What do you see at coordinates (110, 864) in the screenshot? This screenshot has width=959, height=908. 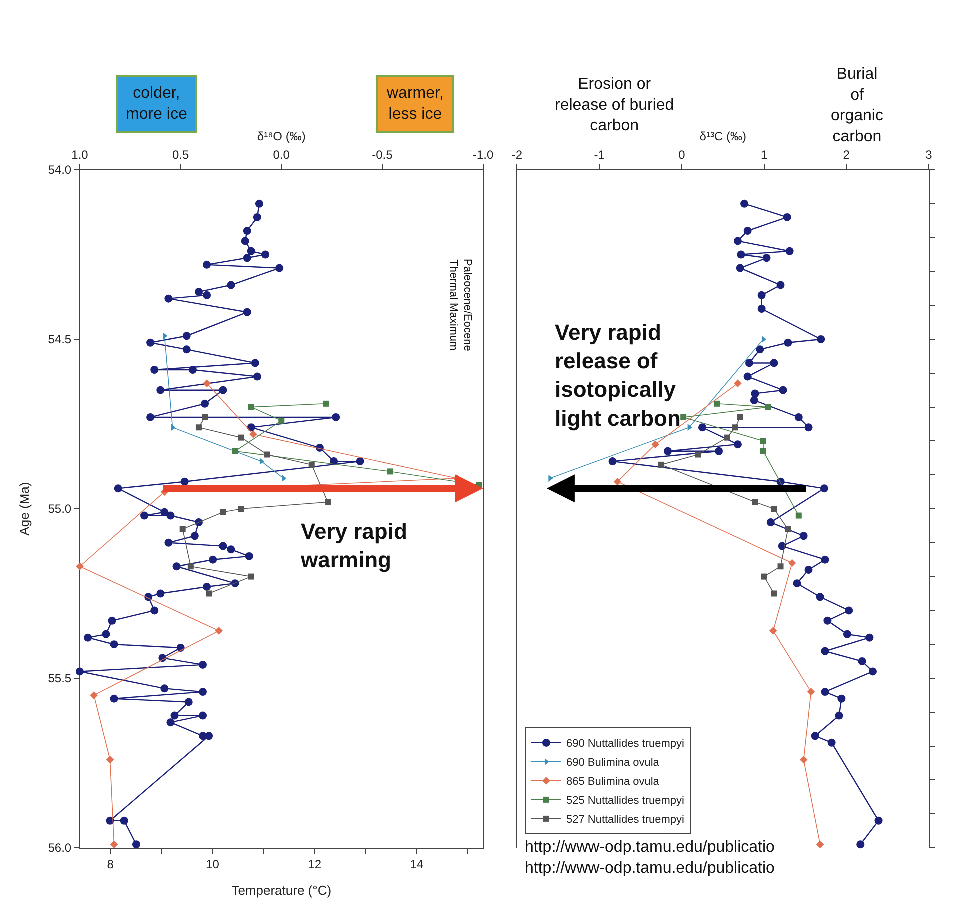 I see `x-tick-label: 8` at bounding box center [110, 864].